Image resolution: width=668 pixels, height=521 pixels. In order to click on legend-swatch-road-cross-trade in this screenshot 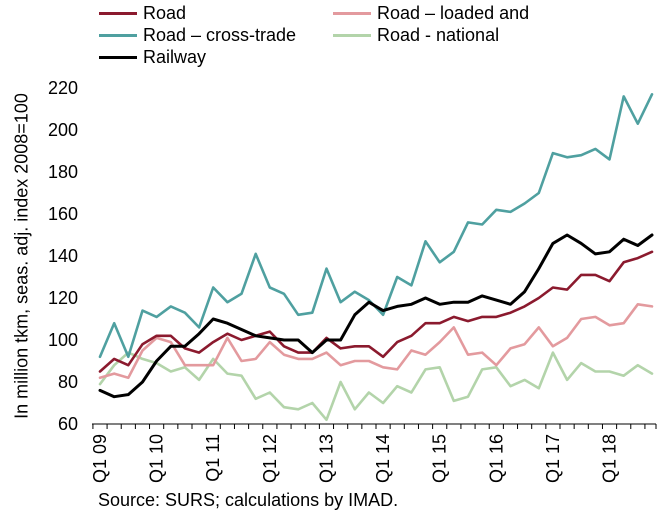, I will do `click(118, 35)`.